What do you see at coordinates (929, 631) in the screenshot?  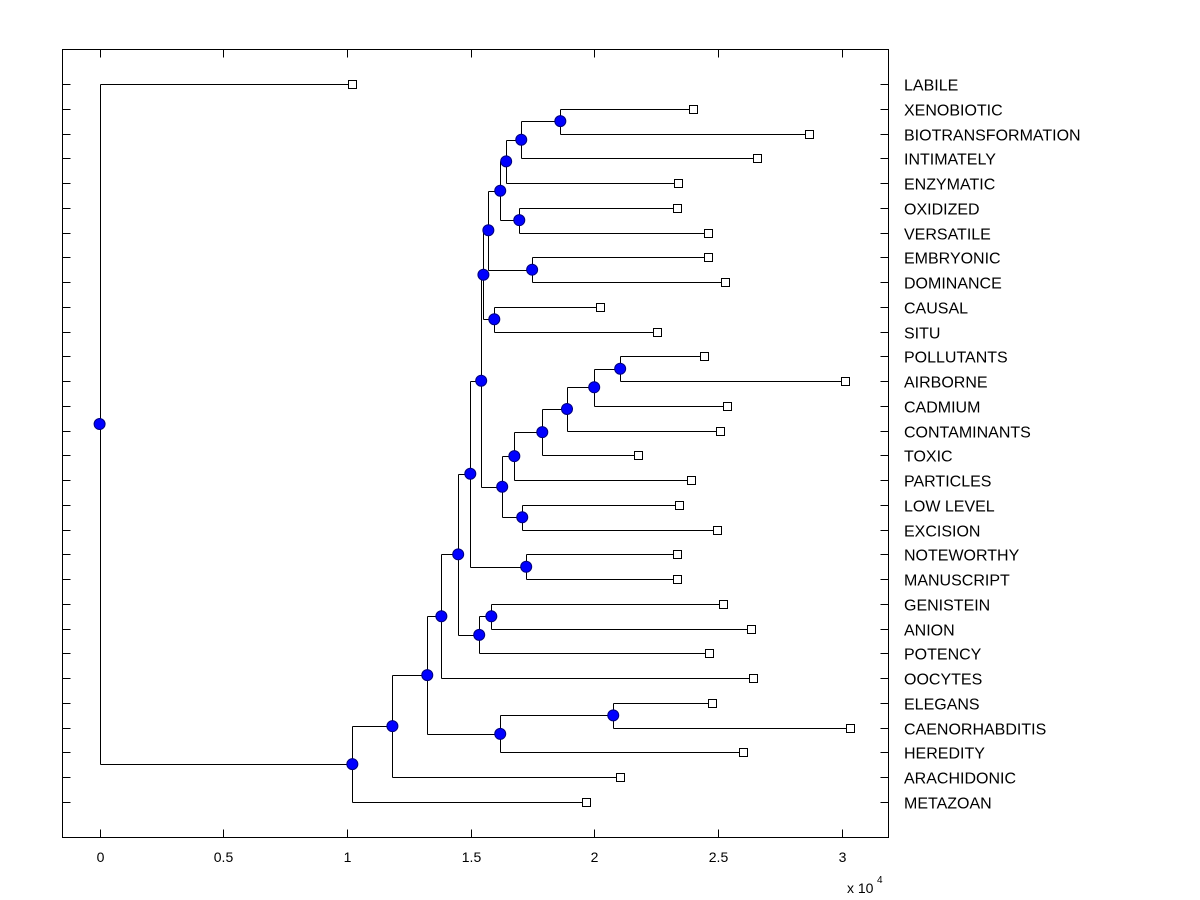 I see `leaf-label: ANION` at bounding box center [929, 631].